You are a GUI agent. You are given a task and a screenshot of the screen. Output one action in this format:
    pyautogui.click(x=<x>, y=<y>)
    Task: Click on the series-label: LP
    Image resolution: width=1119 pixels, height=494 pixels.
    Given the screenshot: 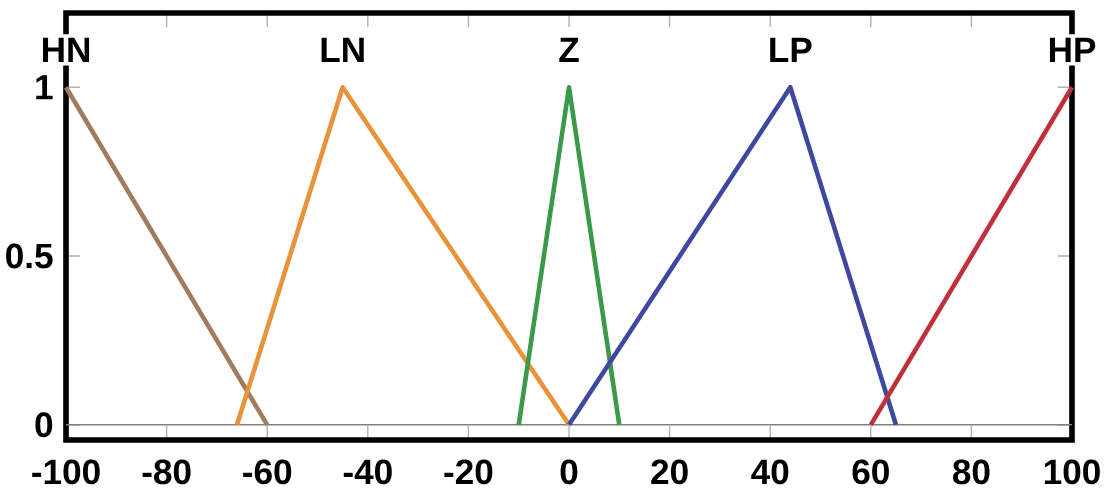 What is the action you would take?
    pyautogui.click(x=791, y=49)
    